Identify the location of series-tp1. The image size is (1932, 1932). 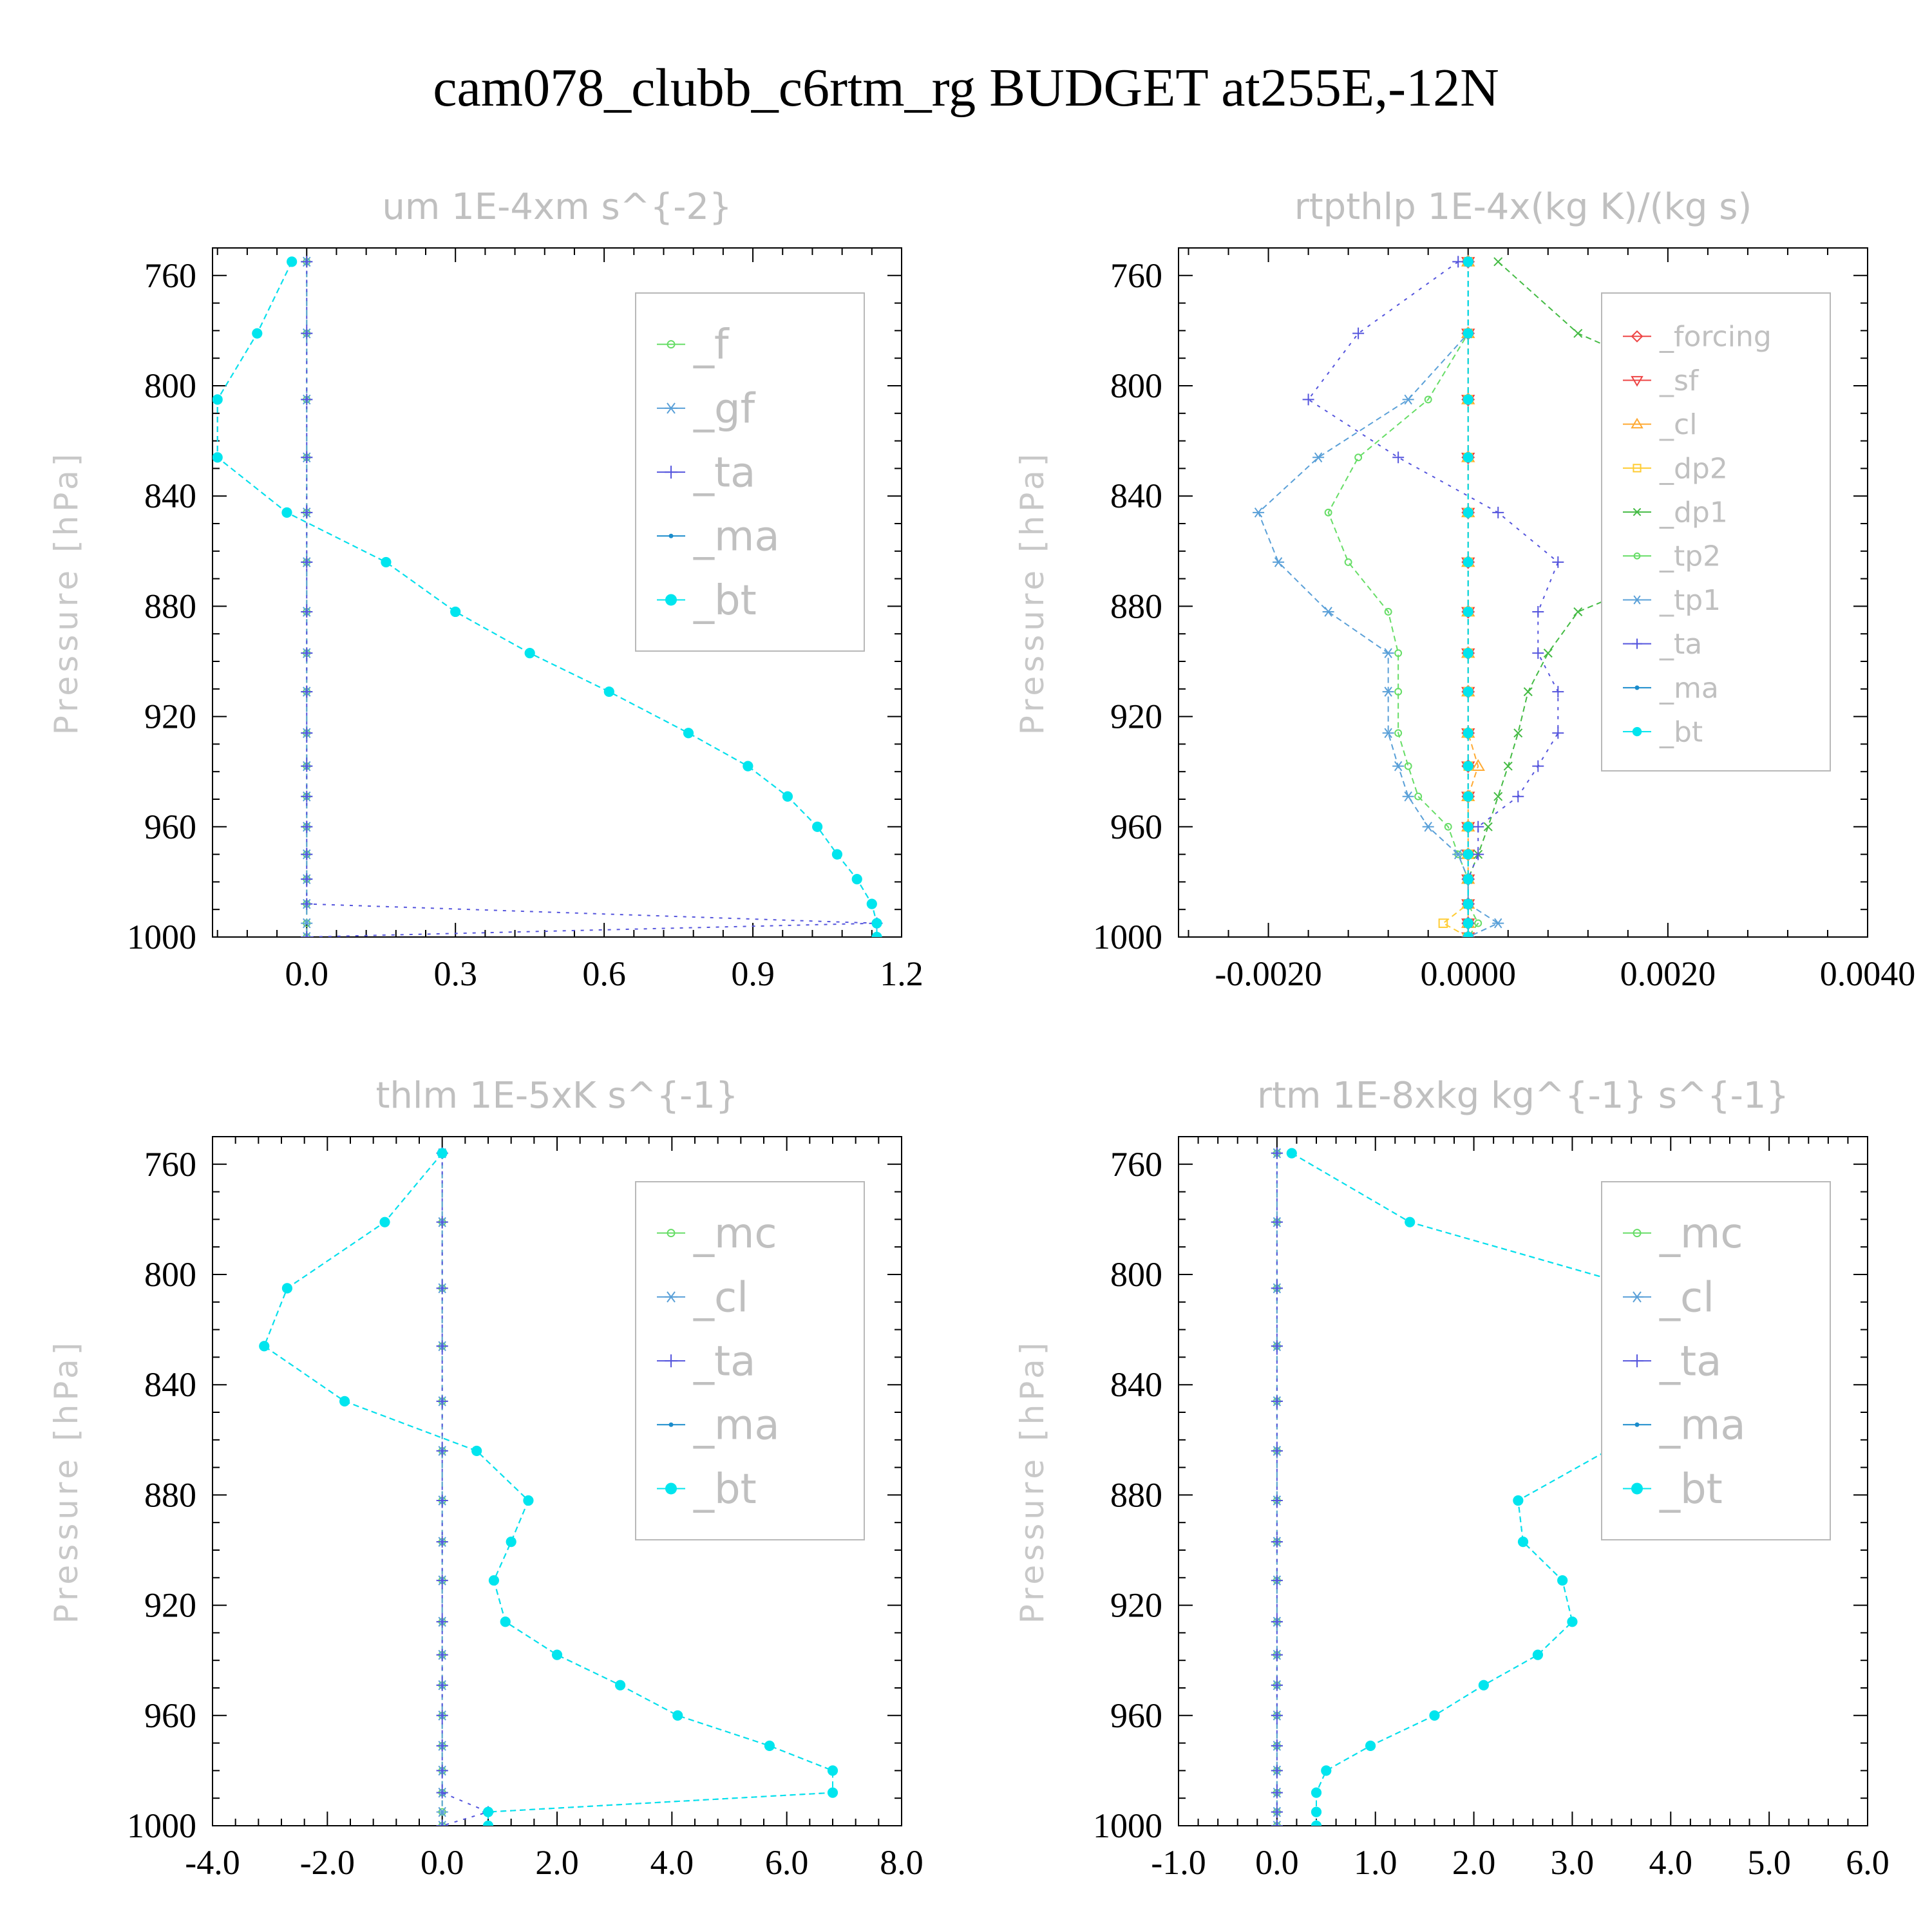
(1378, 596).